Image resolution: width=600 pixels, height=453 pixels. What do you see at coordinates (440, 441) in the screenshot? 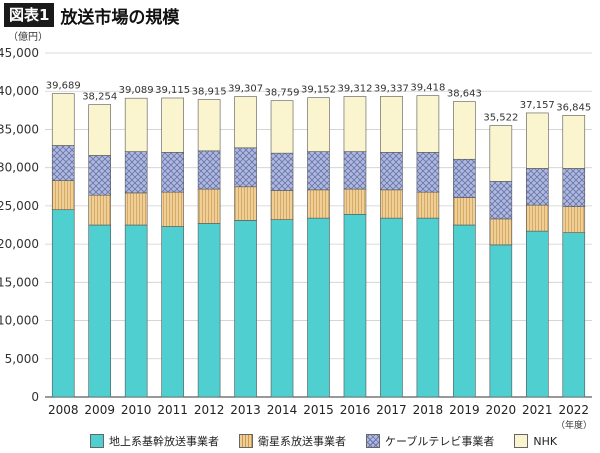
I see `legend-label: ケーブルテレビ事業者` at bounding box center [440, 441].